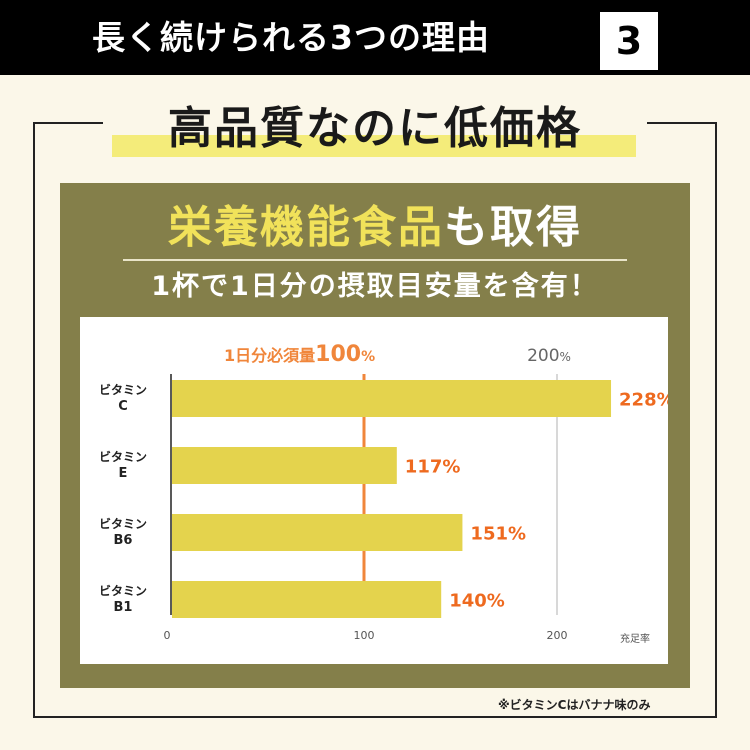 This screenshot has height=750, width=750. Describe the element at coordinates (374, 146) in the screenshot. I see `heading-highlight` at that location.